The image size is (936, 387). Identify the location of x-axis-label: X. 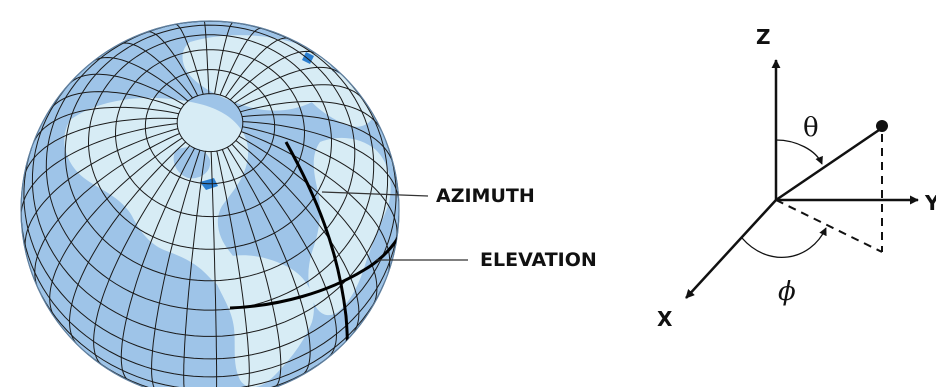
(665, 319).